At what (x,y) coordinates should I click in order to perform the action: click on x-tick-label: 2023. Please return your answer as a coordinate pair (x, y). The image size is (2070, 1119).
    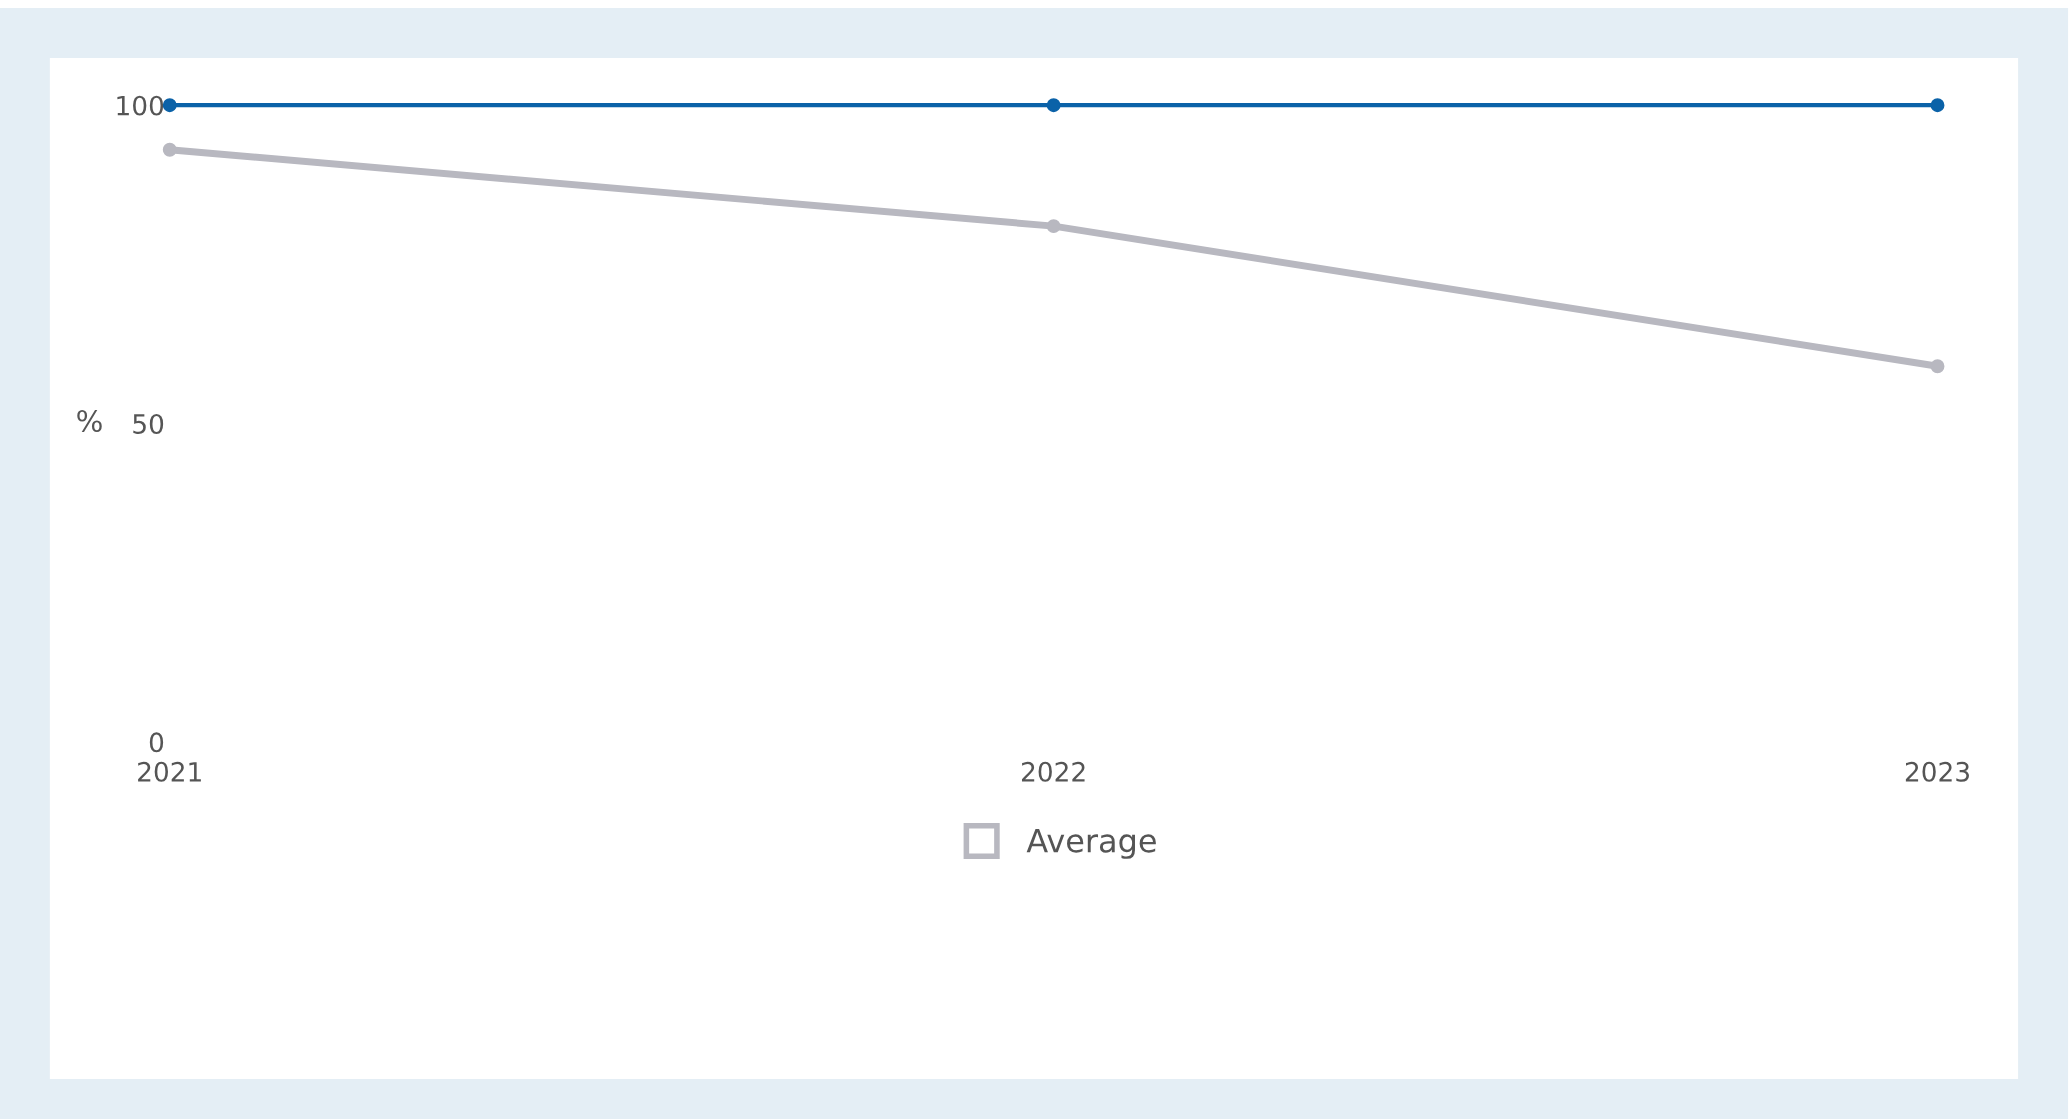
    Looking at the image, I should click on (1937, 771).